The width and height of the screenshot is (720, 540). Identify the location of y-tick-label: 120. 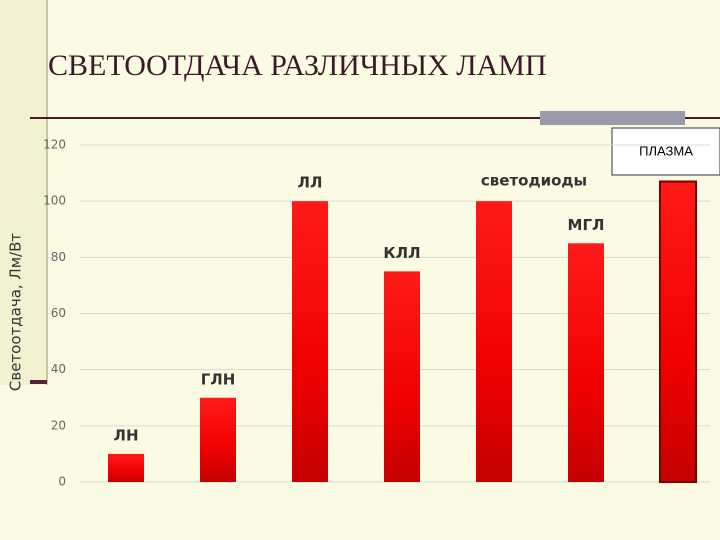
(54, 145).